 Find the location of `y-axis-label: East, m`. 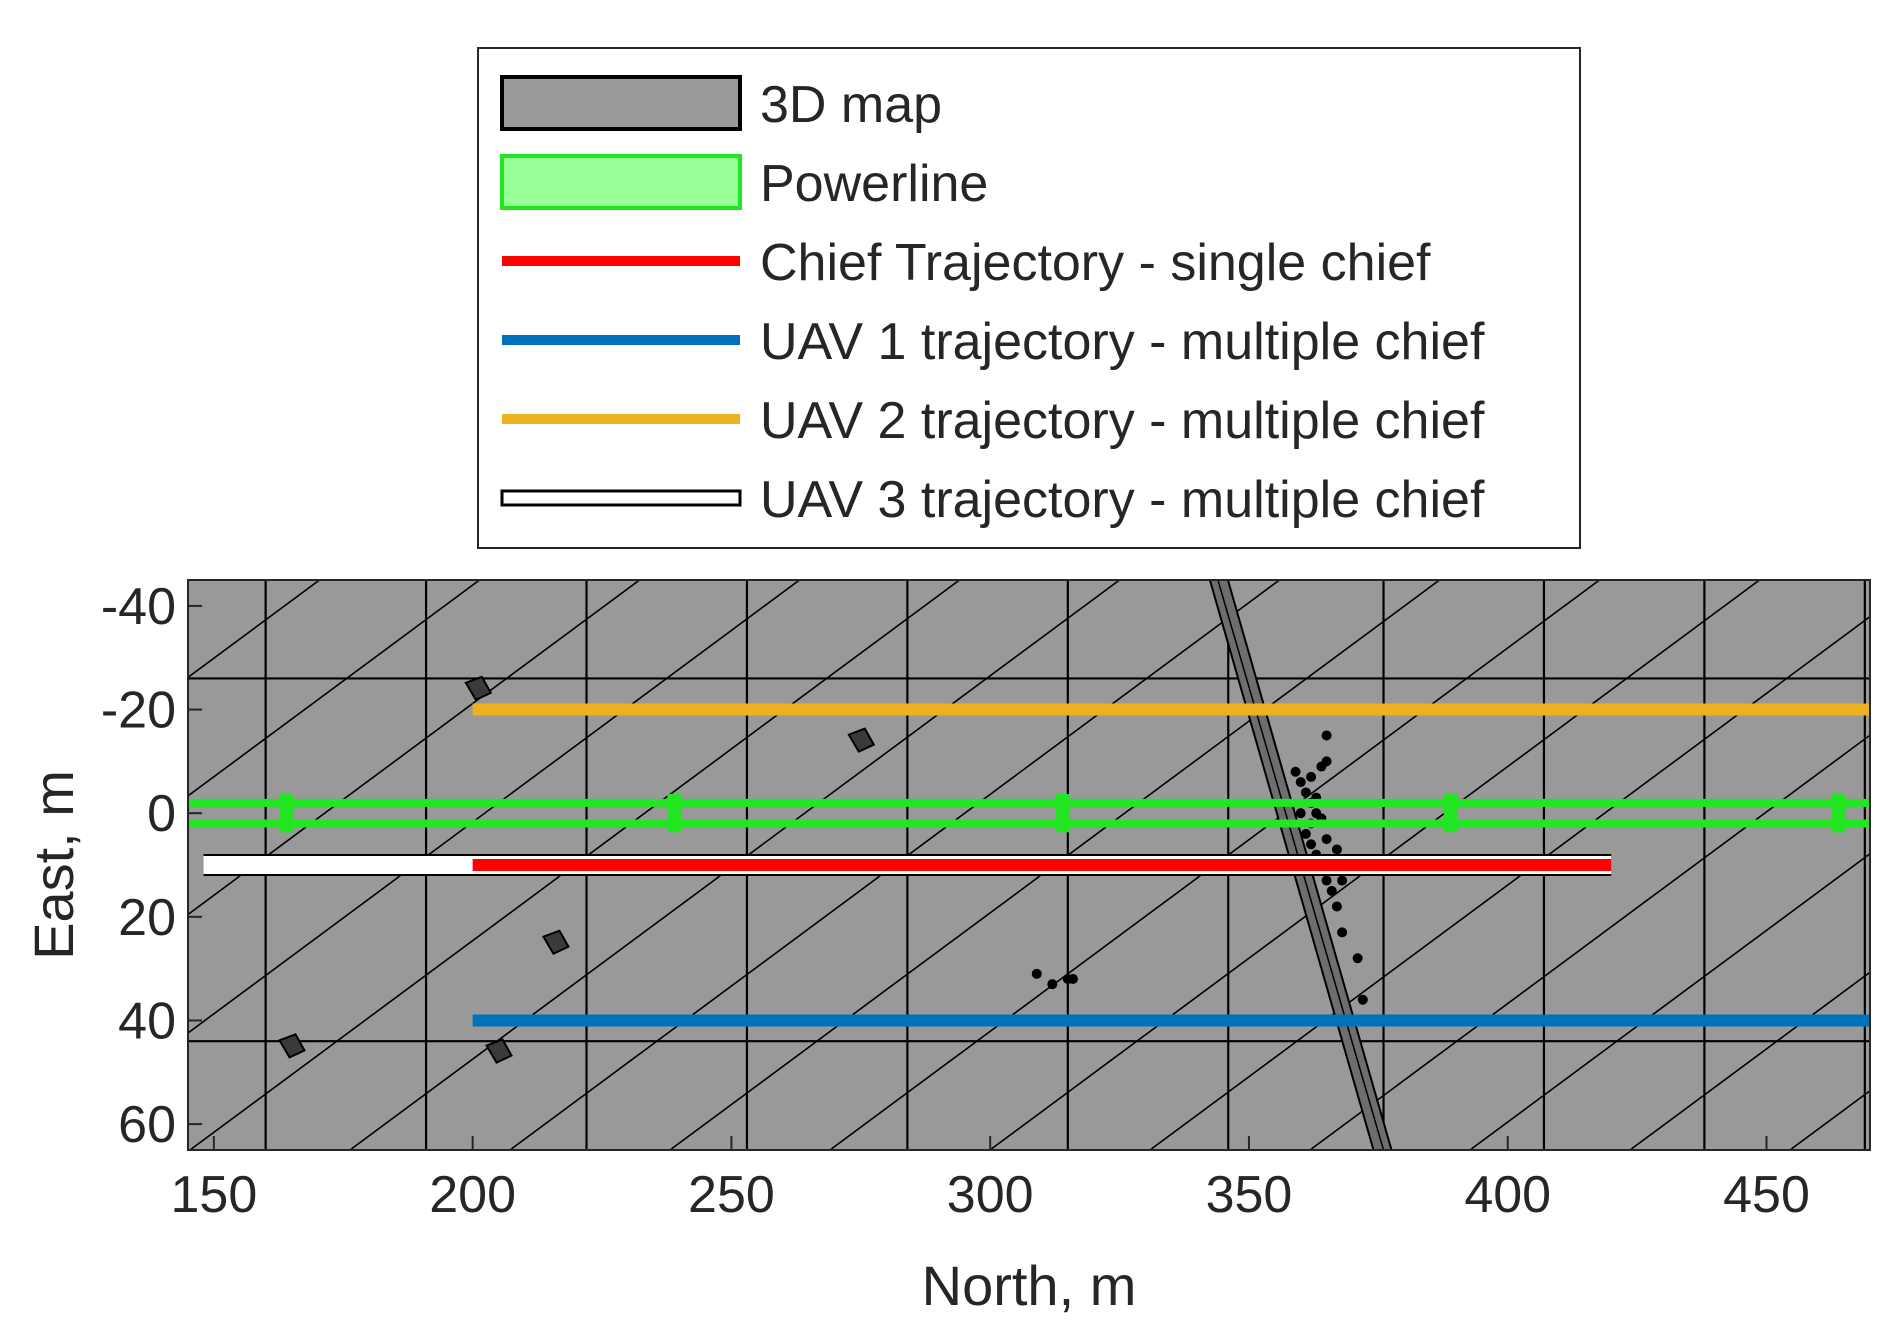

y-axis-label: East, m is located at coordinates (53, 865).